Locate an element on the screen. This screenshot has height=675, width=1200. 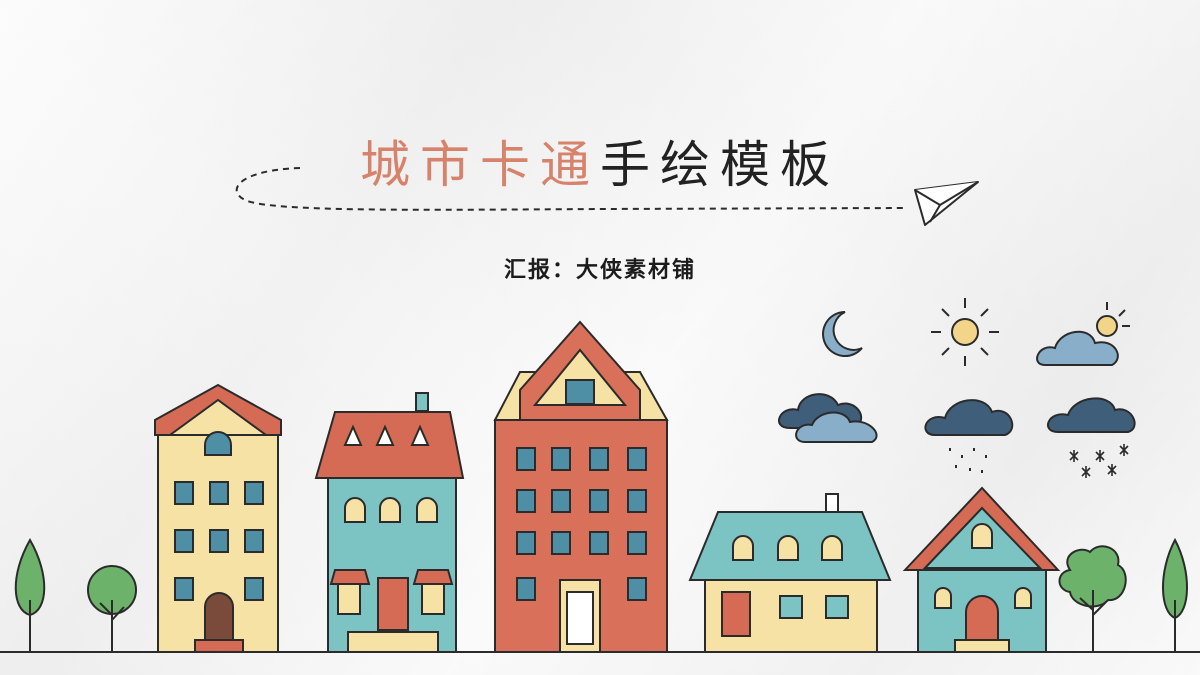
title-main: 手绘模板 is located at coordinates (720, 165).